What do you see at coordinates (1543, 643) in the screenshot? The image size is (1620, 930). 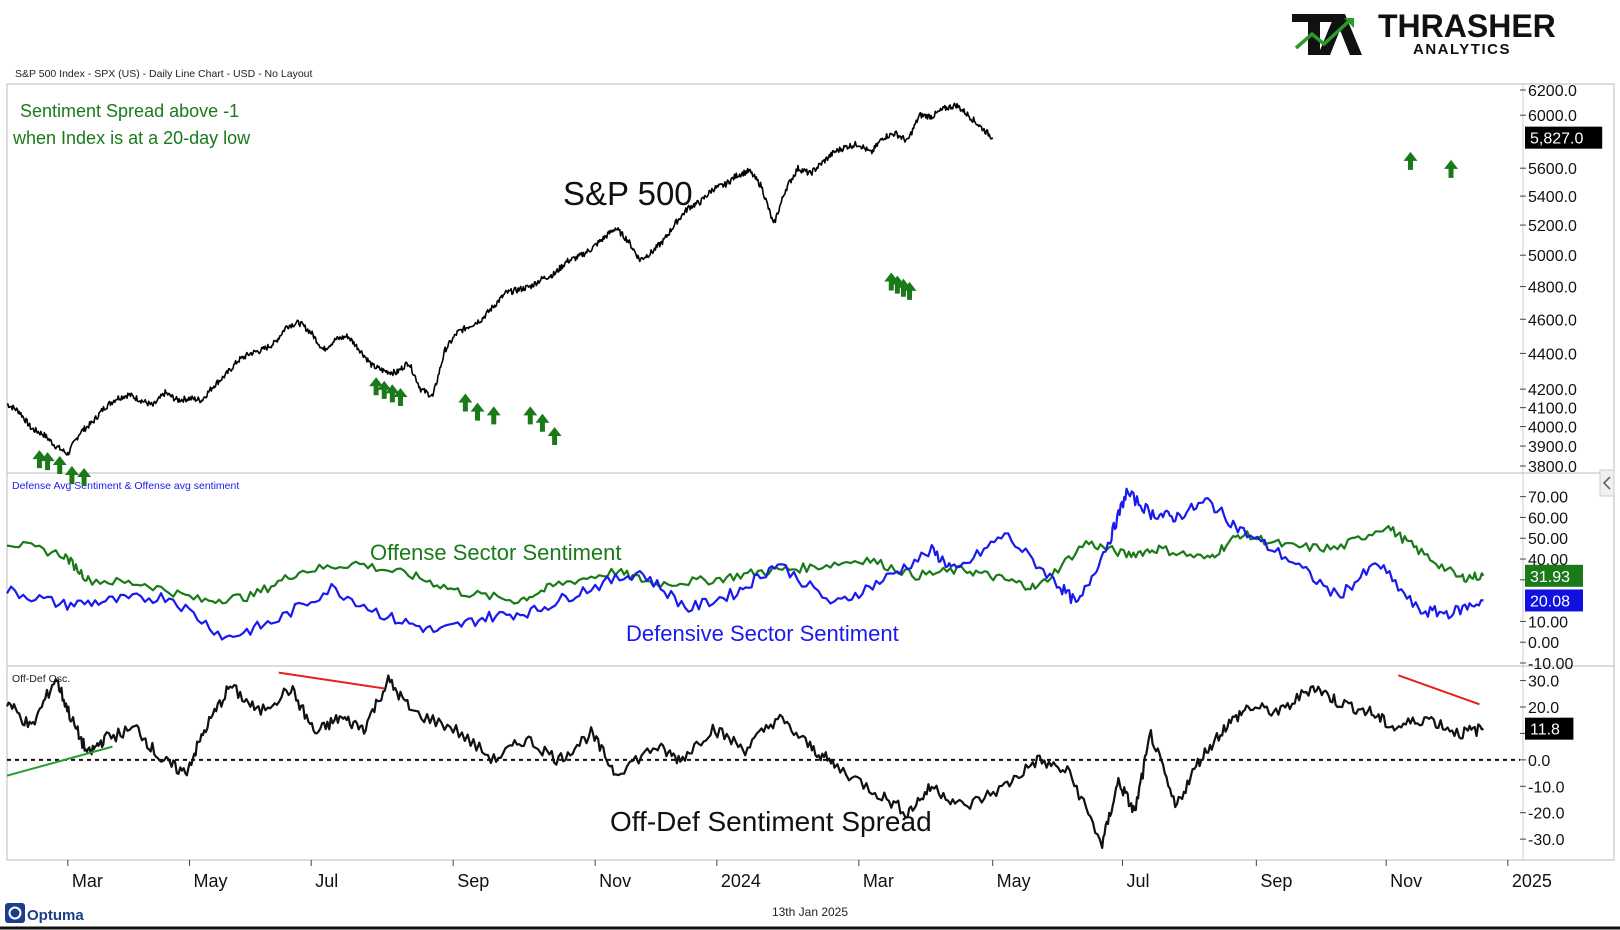 I see `sentiment-tick-label: 0.00` at bounding box center [1543, 643].